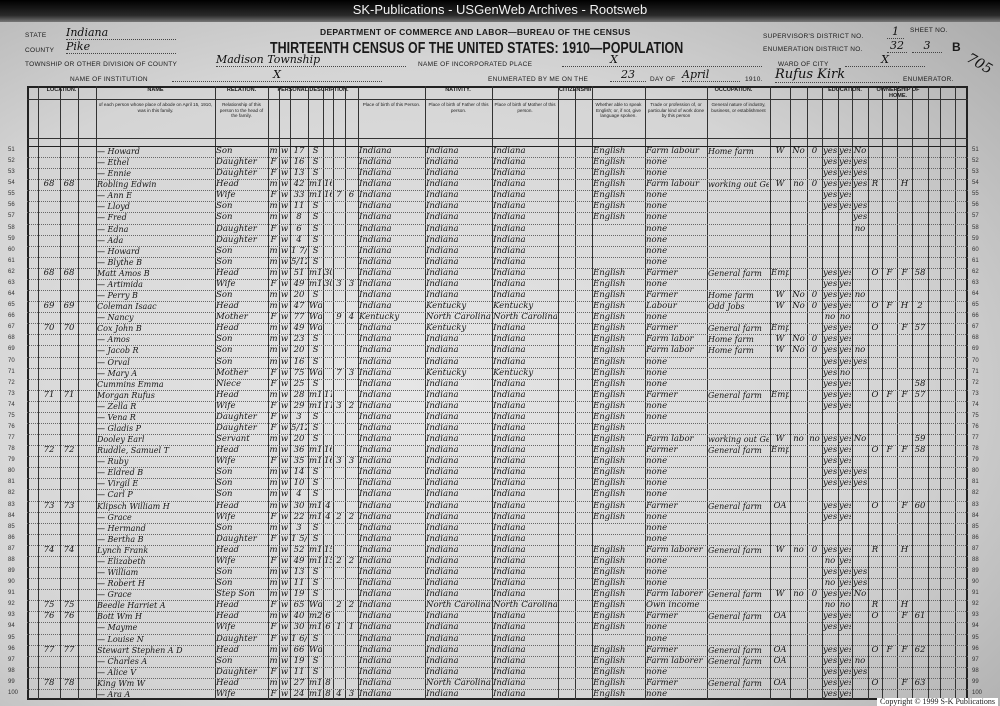 The image size is (1000, 706). I want to click on line-number: 99, so click(11, 681).